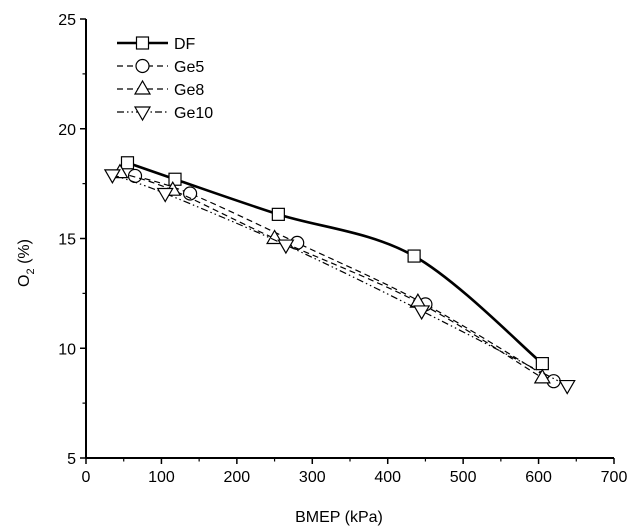 The width and height of the screenshot is (636, 531). What do you see at coordinates (189, 90) in the screenshot?
I see `legend-label-ge8: Ge8` at bounding box center [189, 90].